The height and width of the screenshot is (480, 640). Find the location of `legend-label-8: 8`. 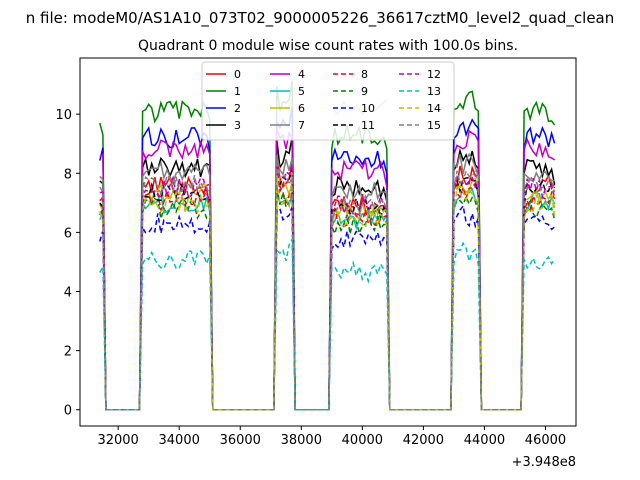

legend-label-8: 8 is located at coordinates (364, 74).